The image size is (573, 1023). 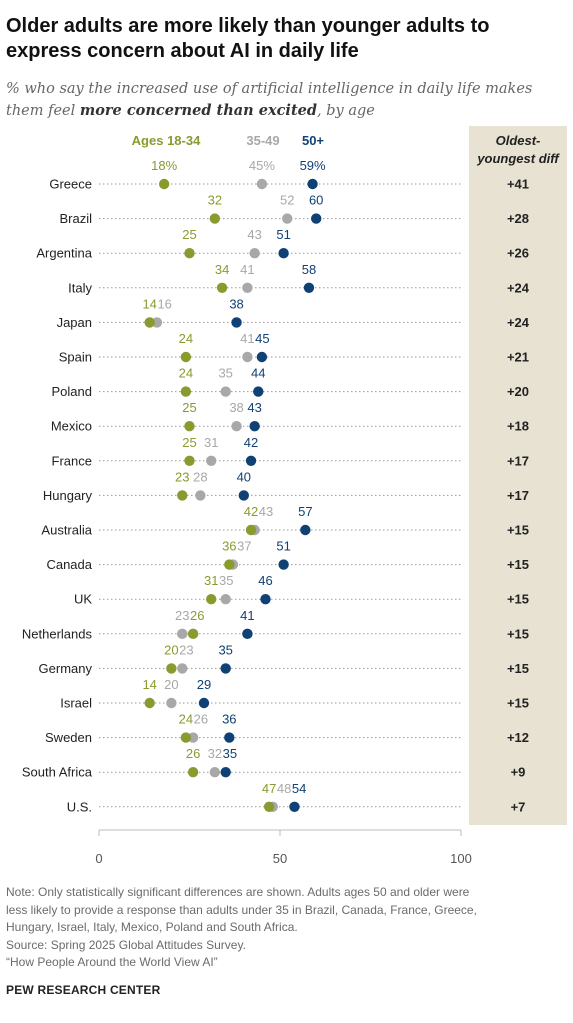 I want to click on data-label-ages-50-plus: 29, so click(x=204, y=684).